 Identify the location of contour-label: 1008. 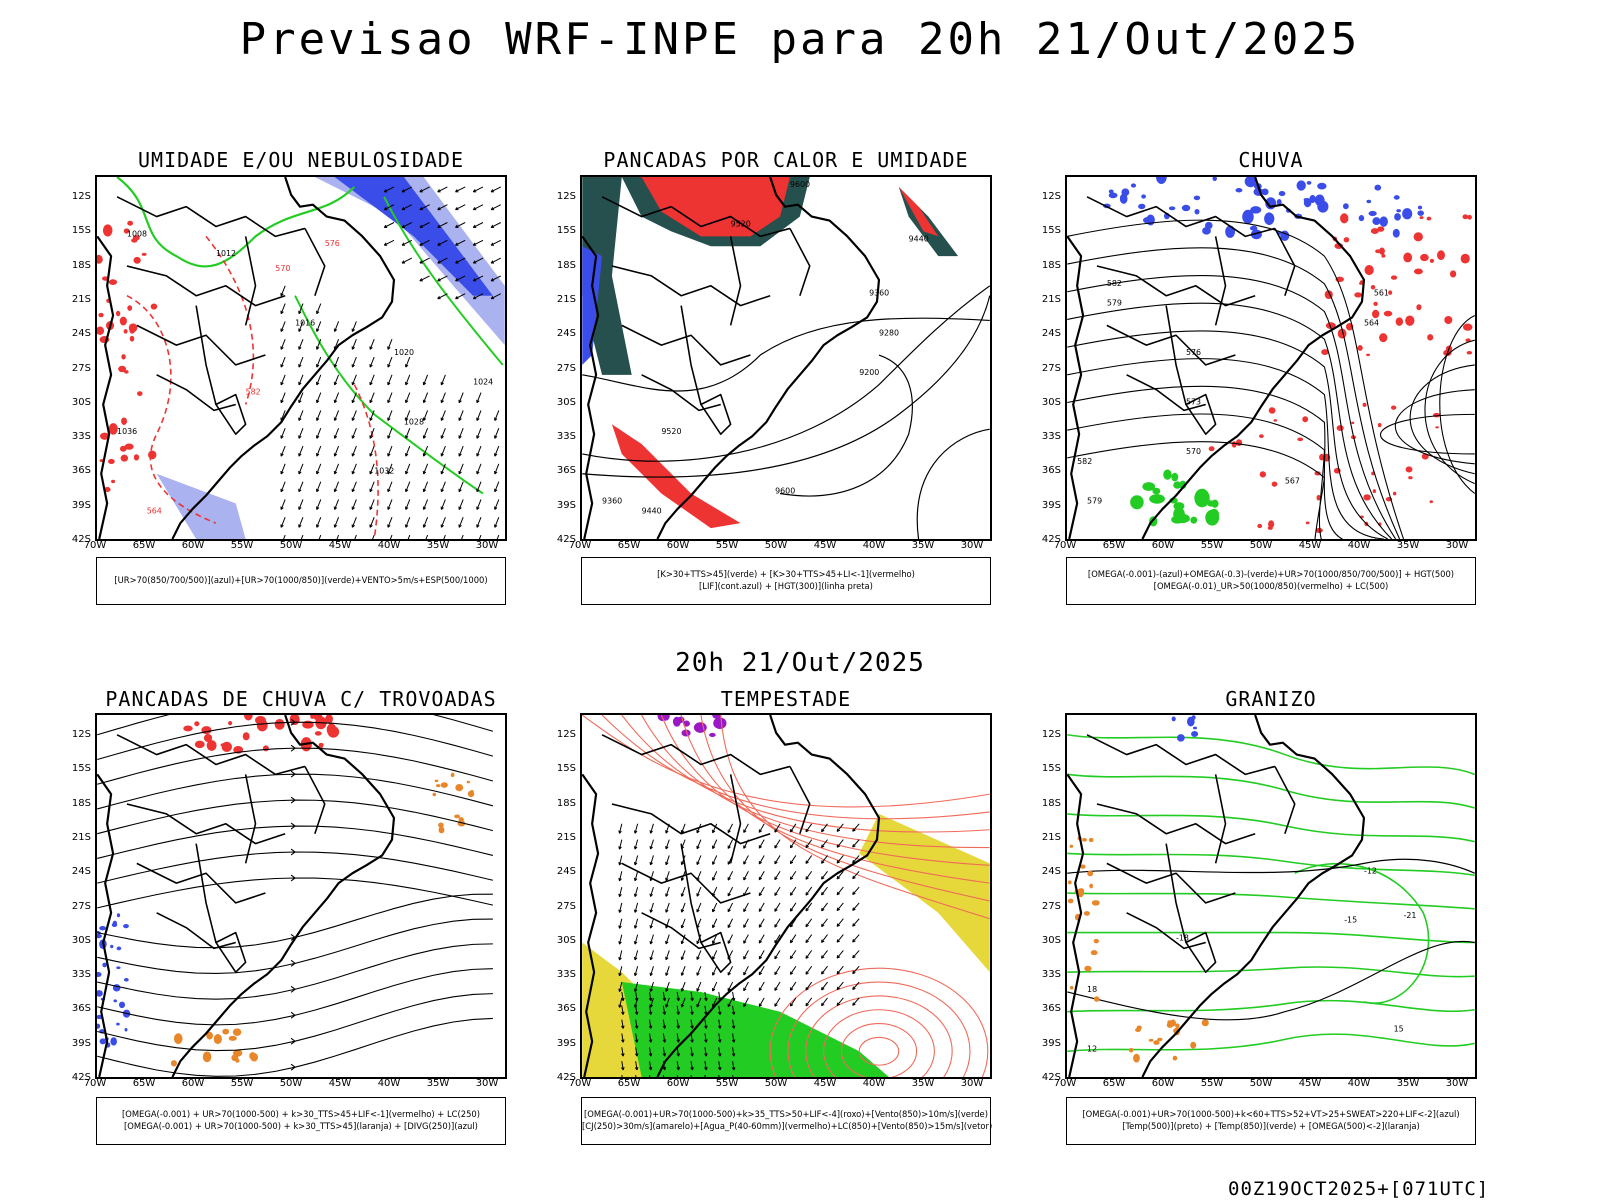
(137, 233).